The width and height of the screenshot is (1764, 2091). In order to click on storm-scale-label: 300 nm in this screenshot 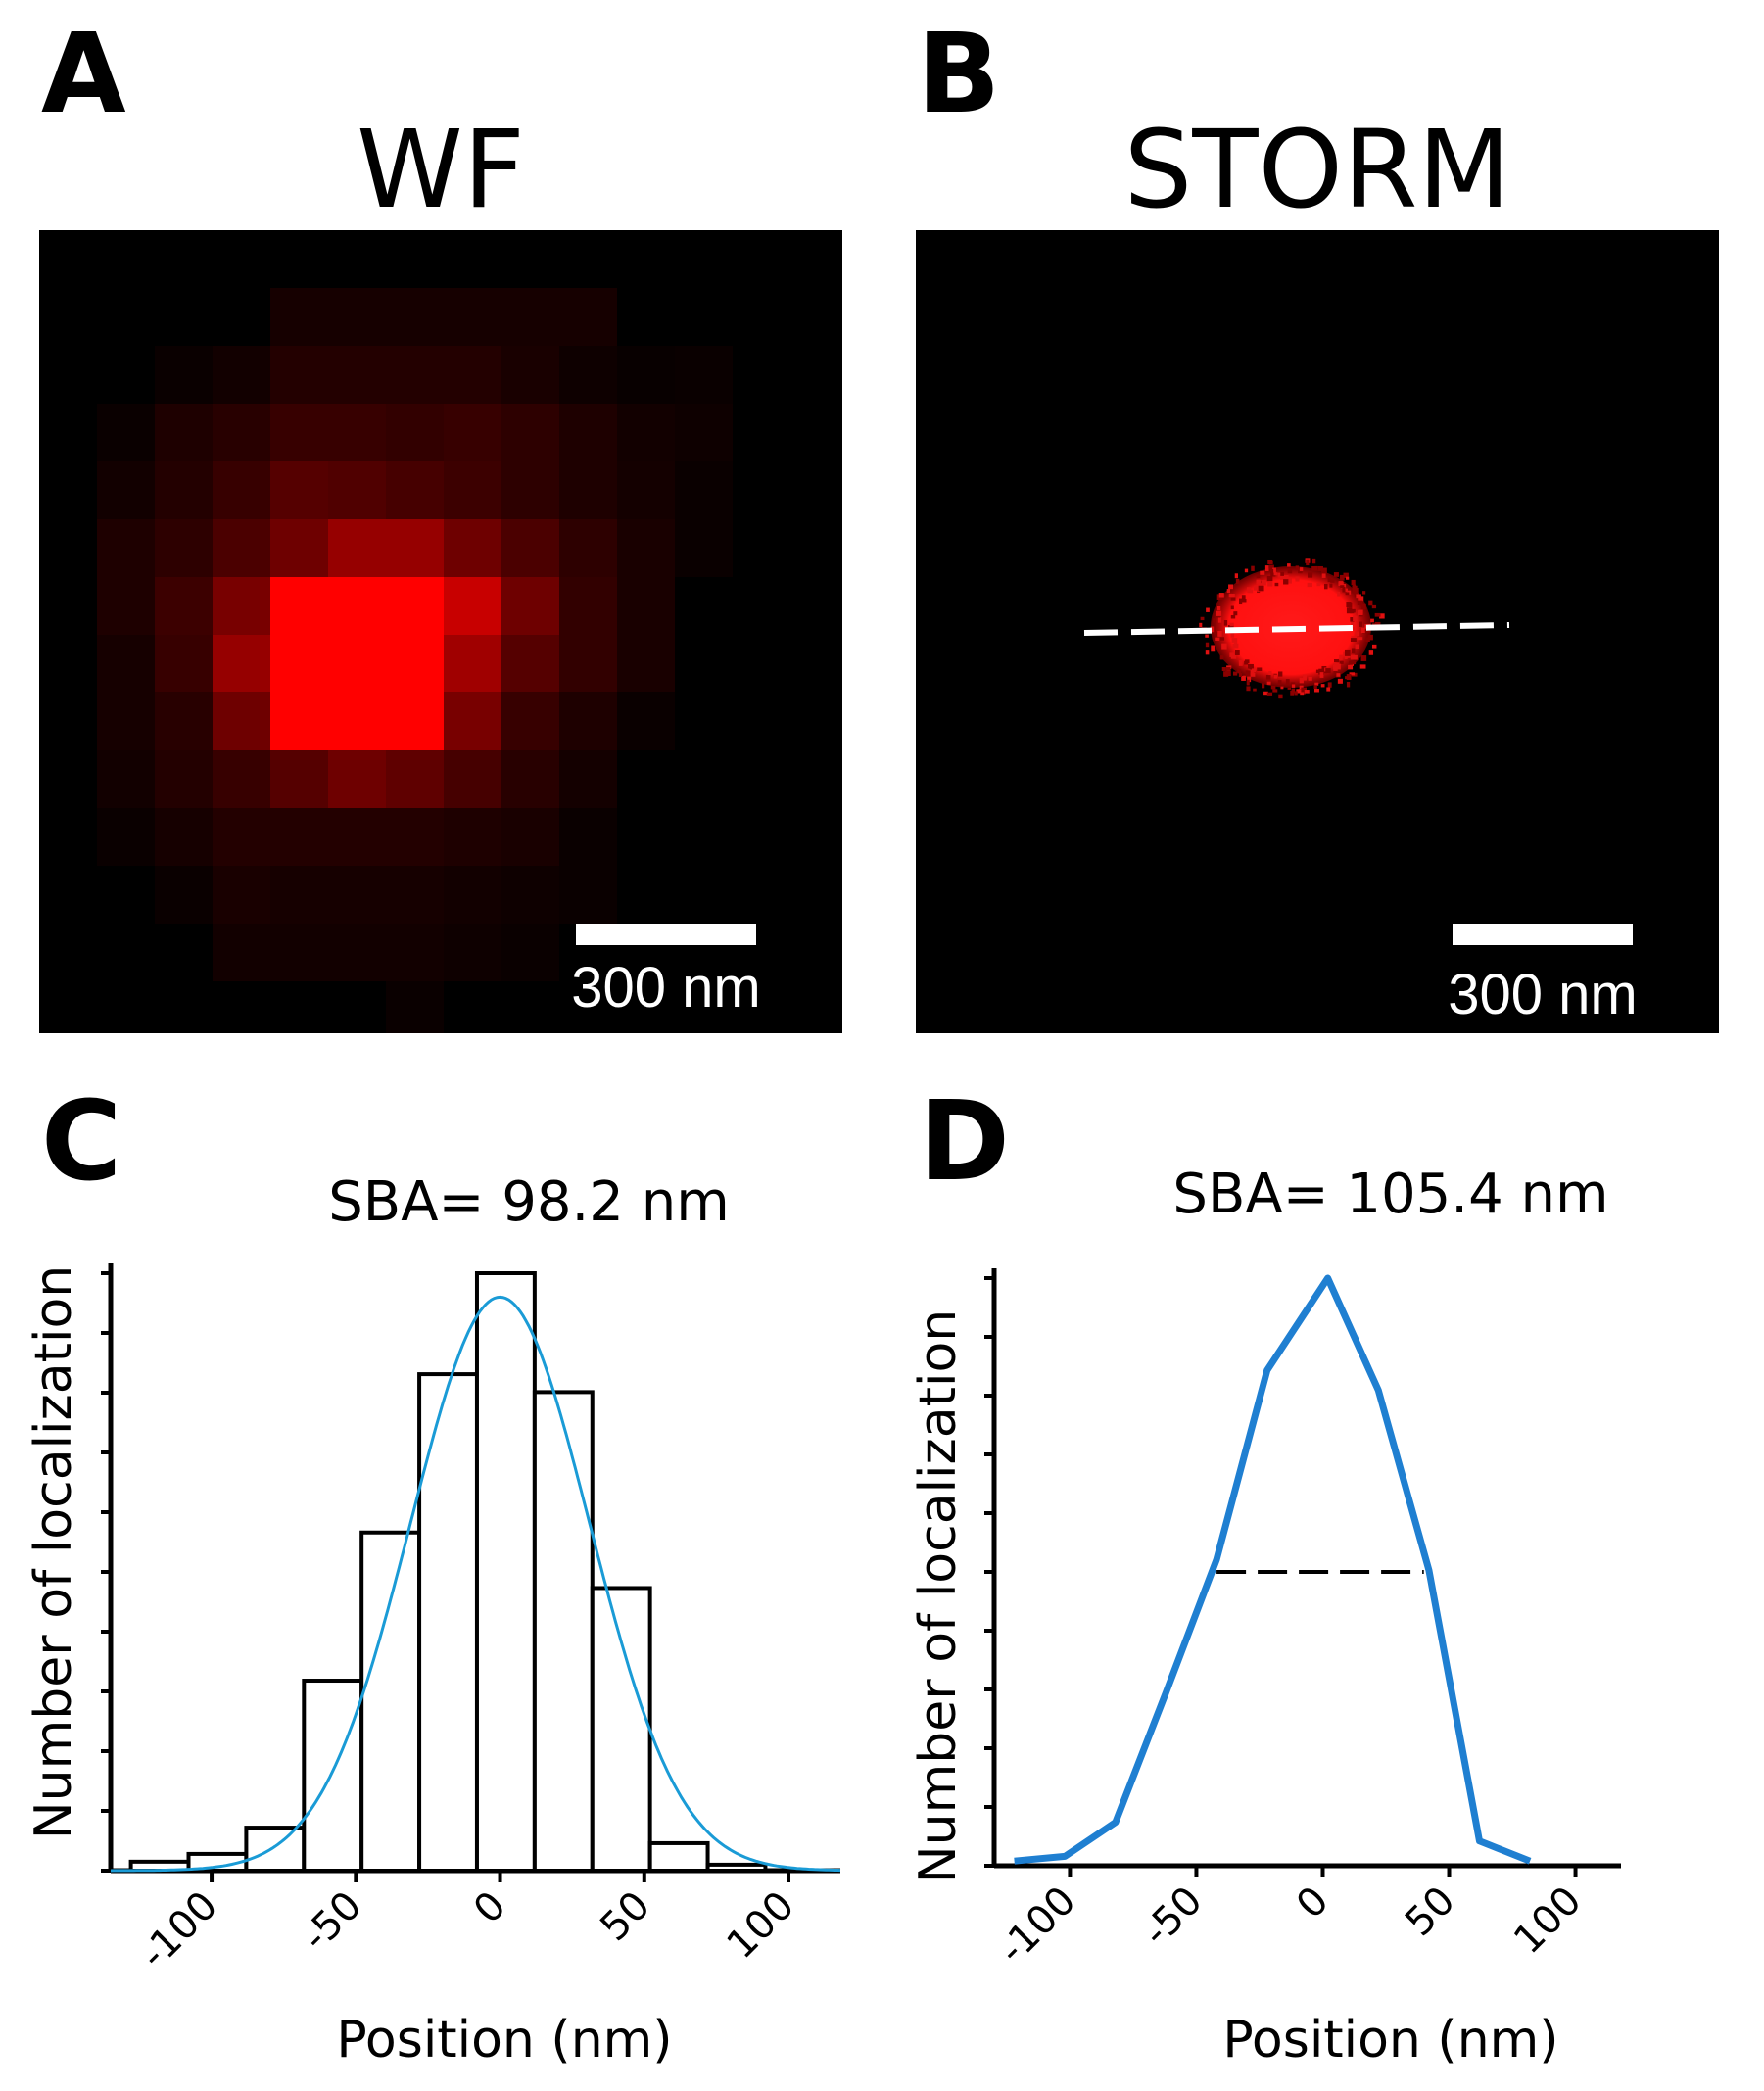, I will do `click(1543, 994)`.